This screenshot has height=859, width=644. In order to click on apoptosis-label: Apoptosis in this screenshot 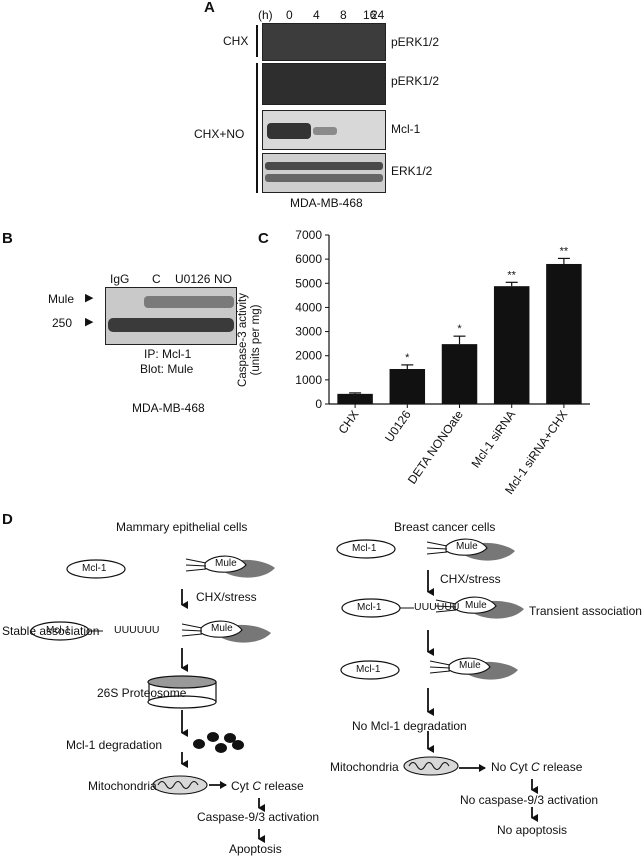, I will do `click(255, 849)`.